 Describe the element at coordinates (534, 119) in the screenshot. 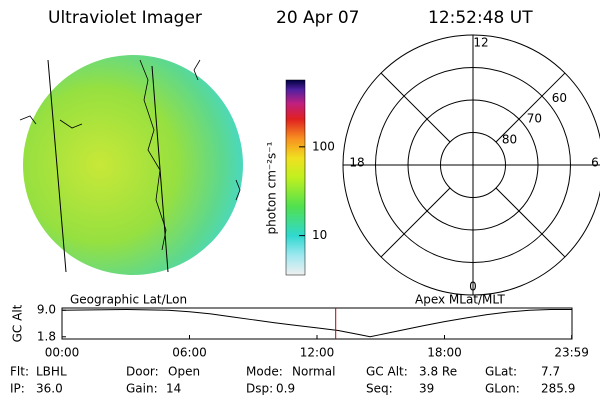

I see `lat-label: 70` at that location.